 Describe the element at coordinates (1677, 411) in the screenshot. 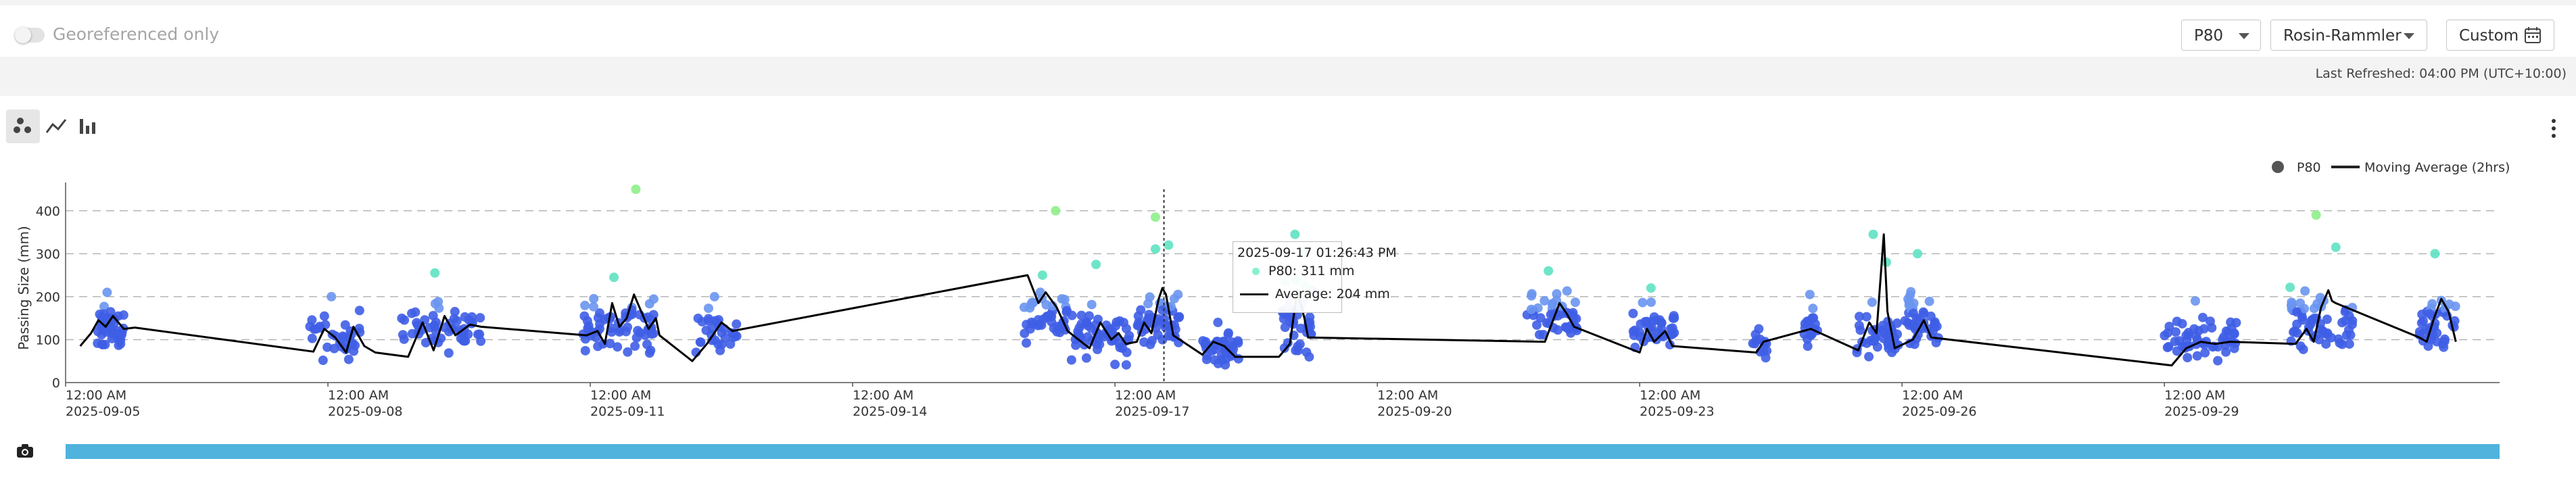

I see `x-tick-label-date: 2025-09-23` at that location.